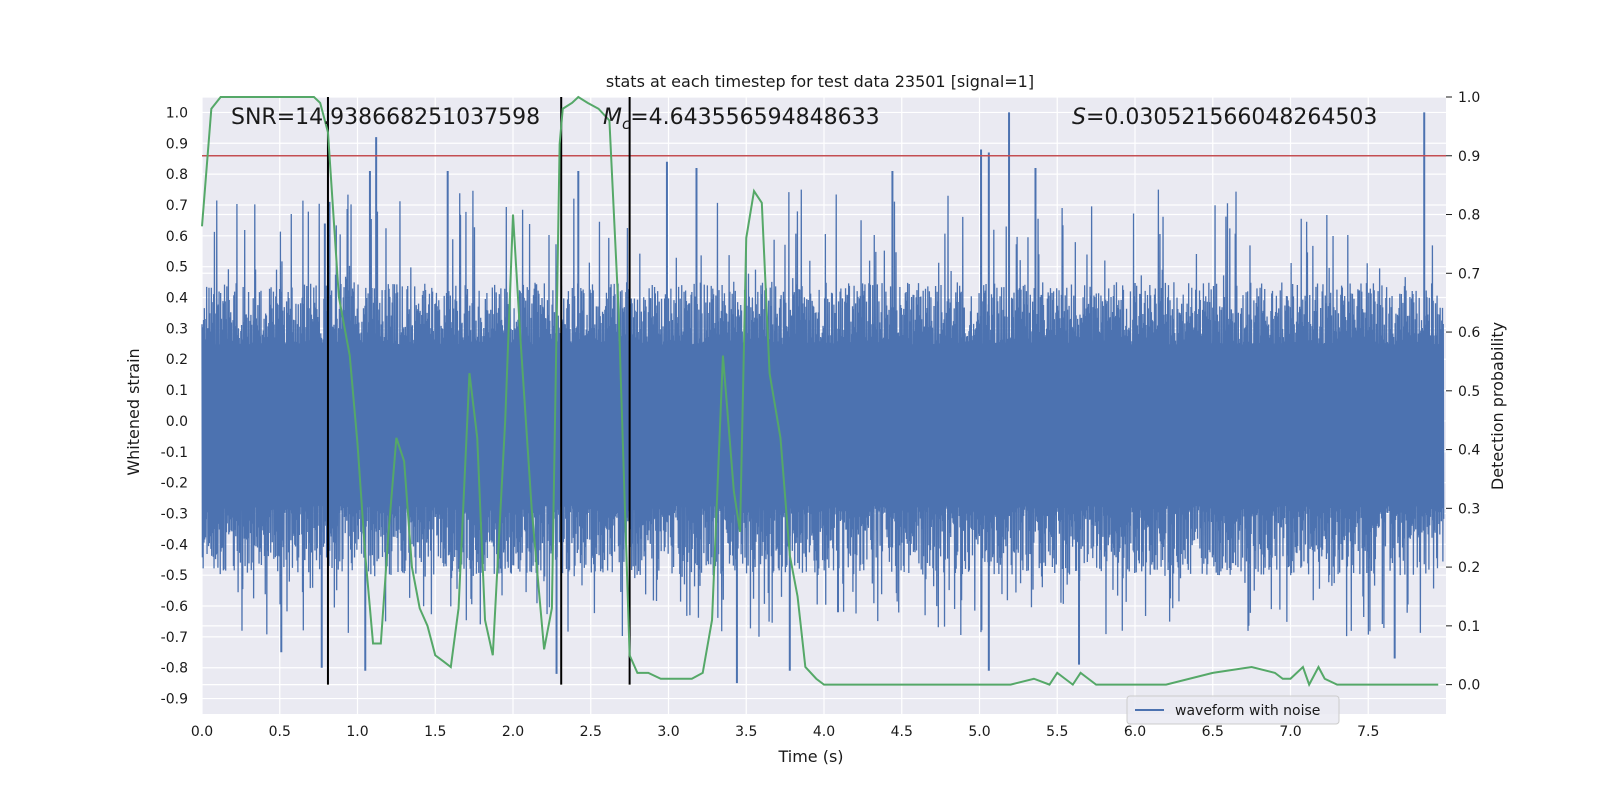 This screenshot has width=1600, height=800. What do you see at coordinates (177, 299) in the screenshot?
I see `y-tick-label: 0.4` at bounding box center [177, 299].